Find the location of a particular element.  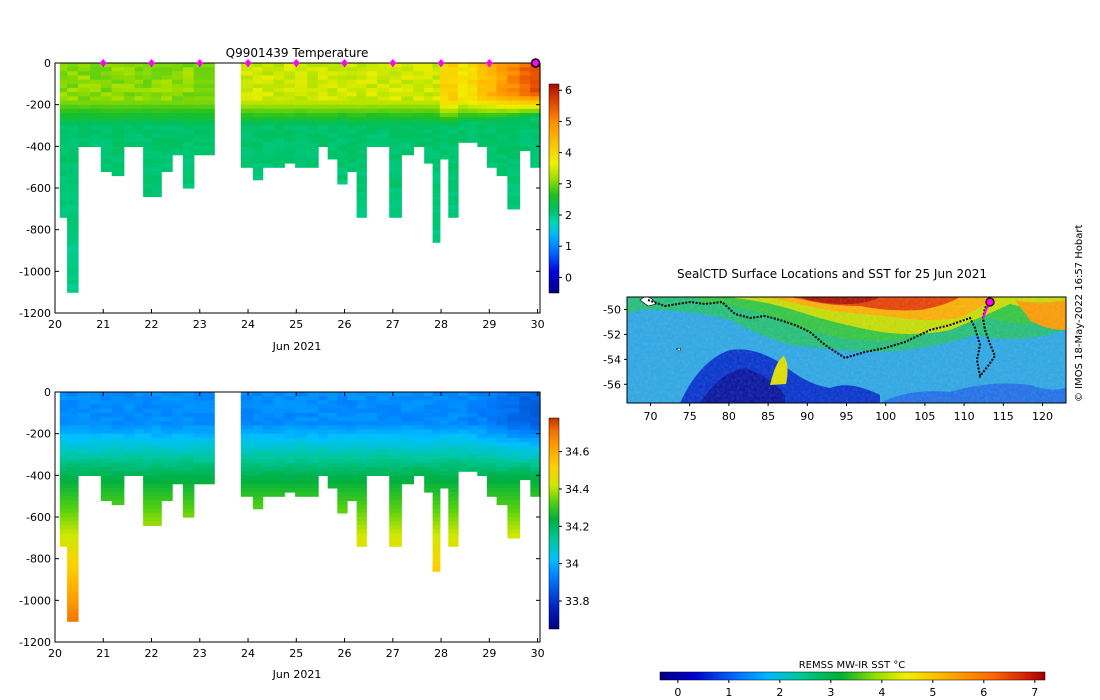

profile-marker is located at coordinates (393, 63).